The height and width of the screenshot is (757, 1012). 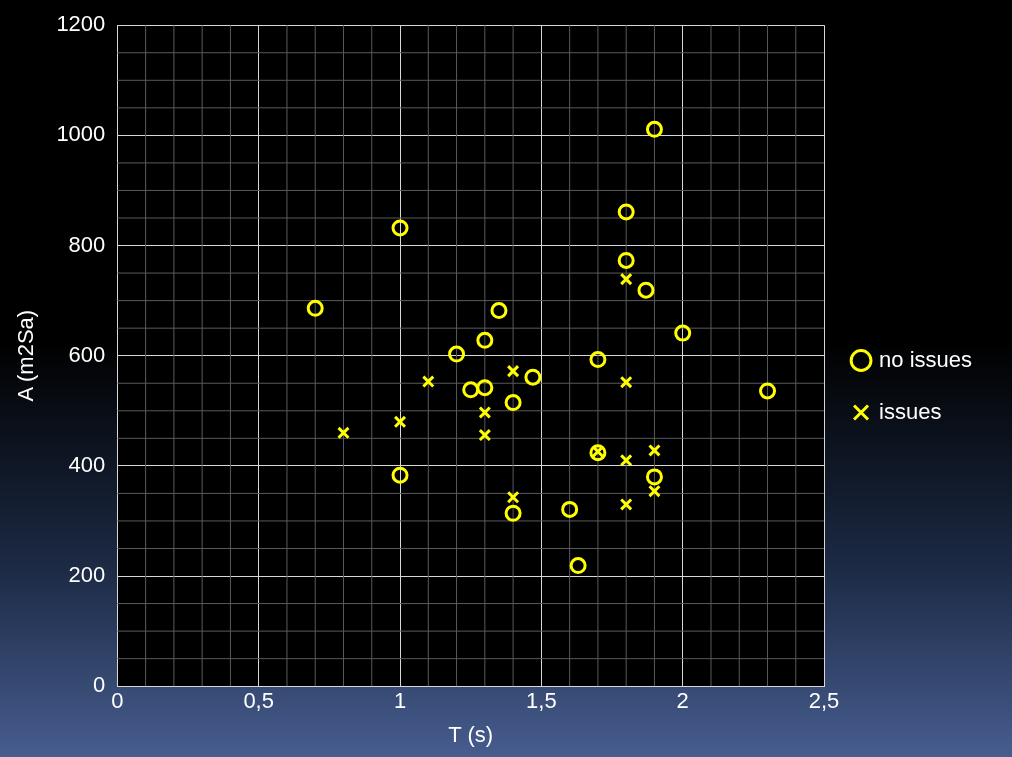 What do you see at coordinates (258, 701) in the screenshot?
I see `x-tick-label: 0,5` at bounding box center [258, 701].